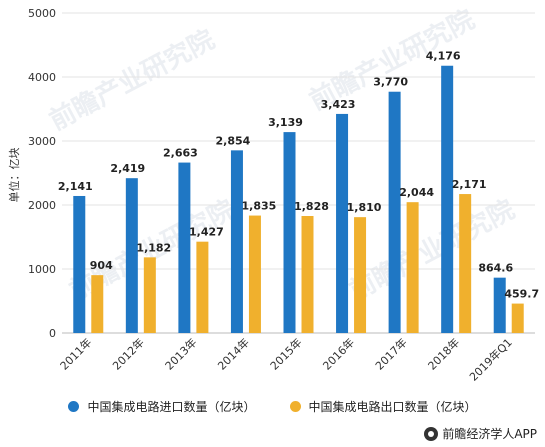  What do you see at coordinates (285, 353) in the screenshot?
I see `x-tick-label: 2015年` at bounding box center [285, 353].